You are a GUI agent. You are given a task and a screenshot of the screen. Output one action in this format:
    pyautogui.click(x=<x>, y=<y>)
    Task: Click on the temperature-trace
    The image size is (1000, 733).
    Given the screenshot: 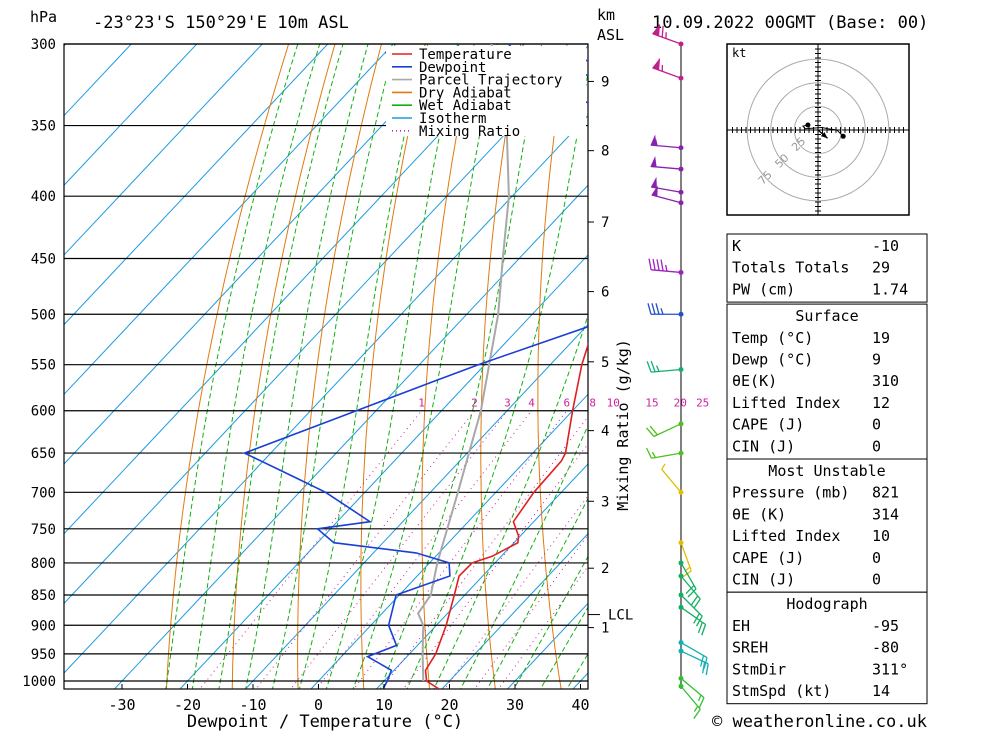 What is the action you would take?
    pyautogui.click(x=506, y=515)
    